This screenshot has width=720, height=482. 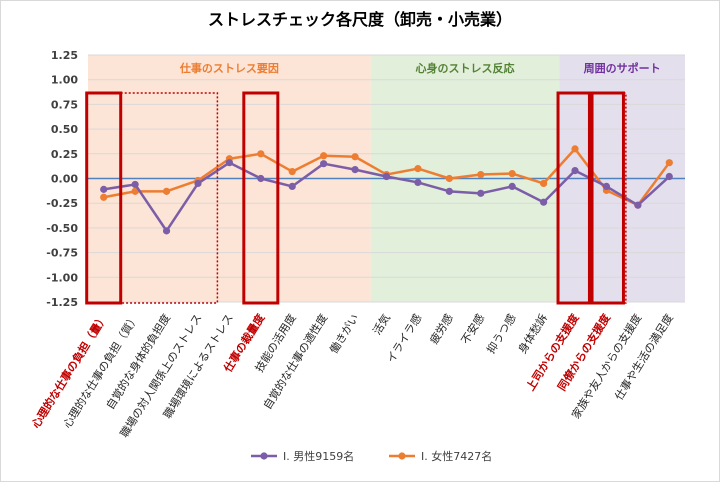 I want to click on x-tick-label: 活気, so click(x=382, y=324).